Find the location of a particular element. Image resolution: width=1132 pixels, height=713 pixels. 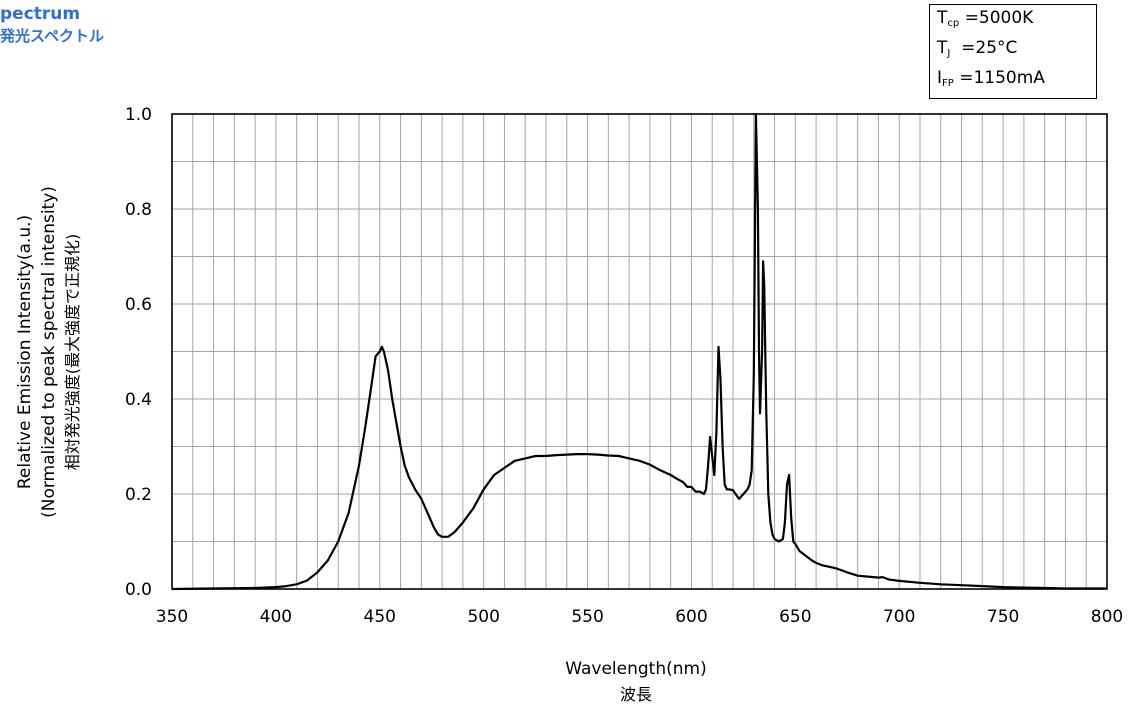

x-tick-label: 500 is located at coordinates (483, 617).